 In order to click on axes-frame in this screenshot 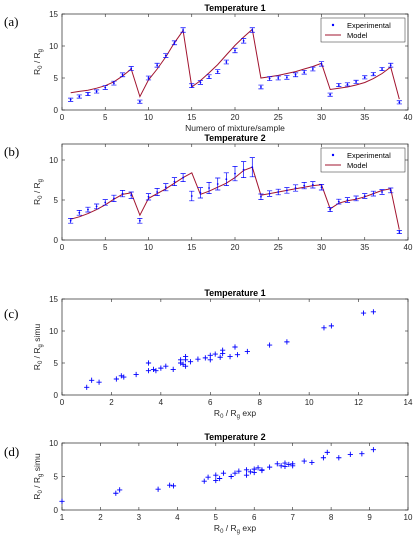, I will do `click(235, 347)`.